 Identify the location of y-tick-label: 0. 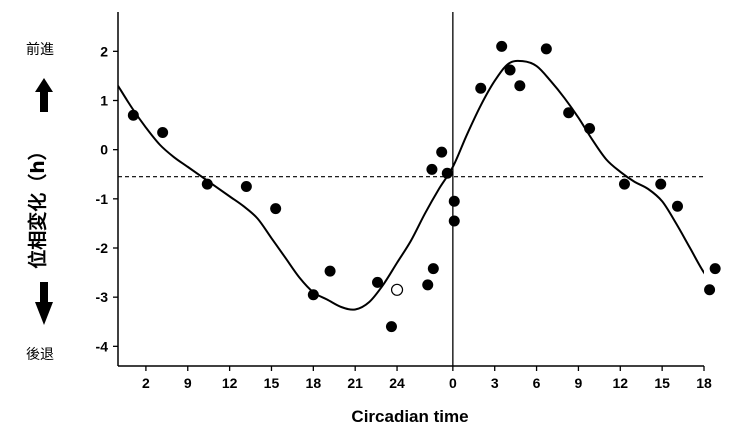
(104, 150).